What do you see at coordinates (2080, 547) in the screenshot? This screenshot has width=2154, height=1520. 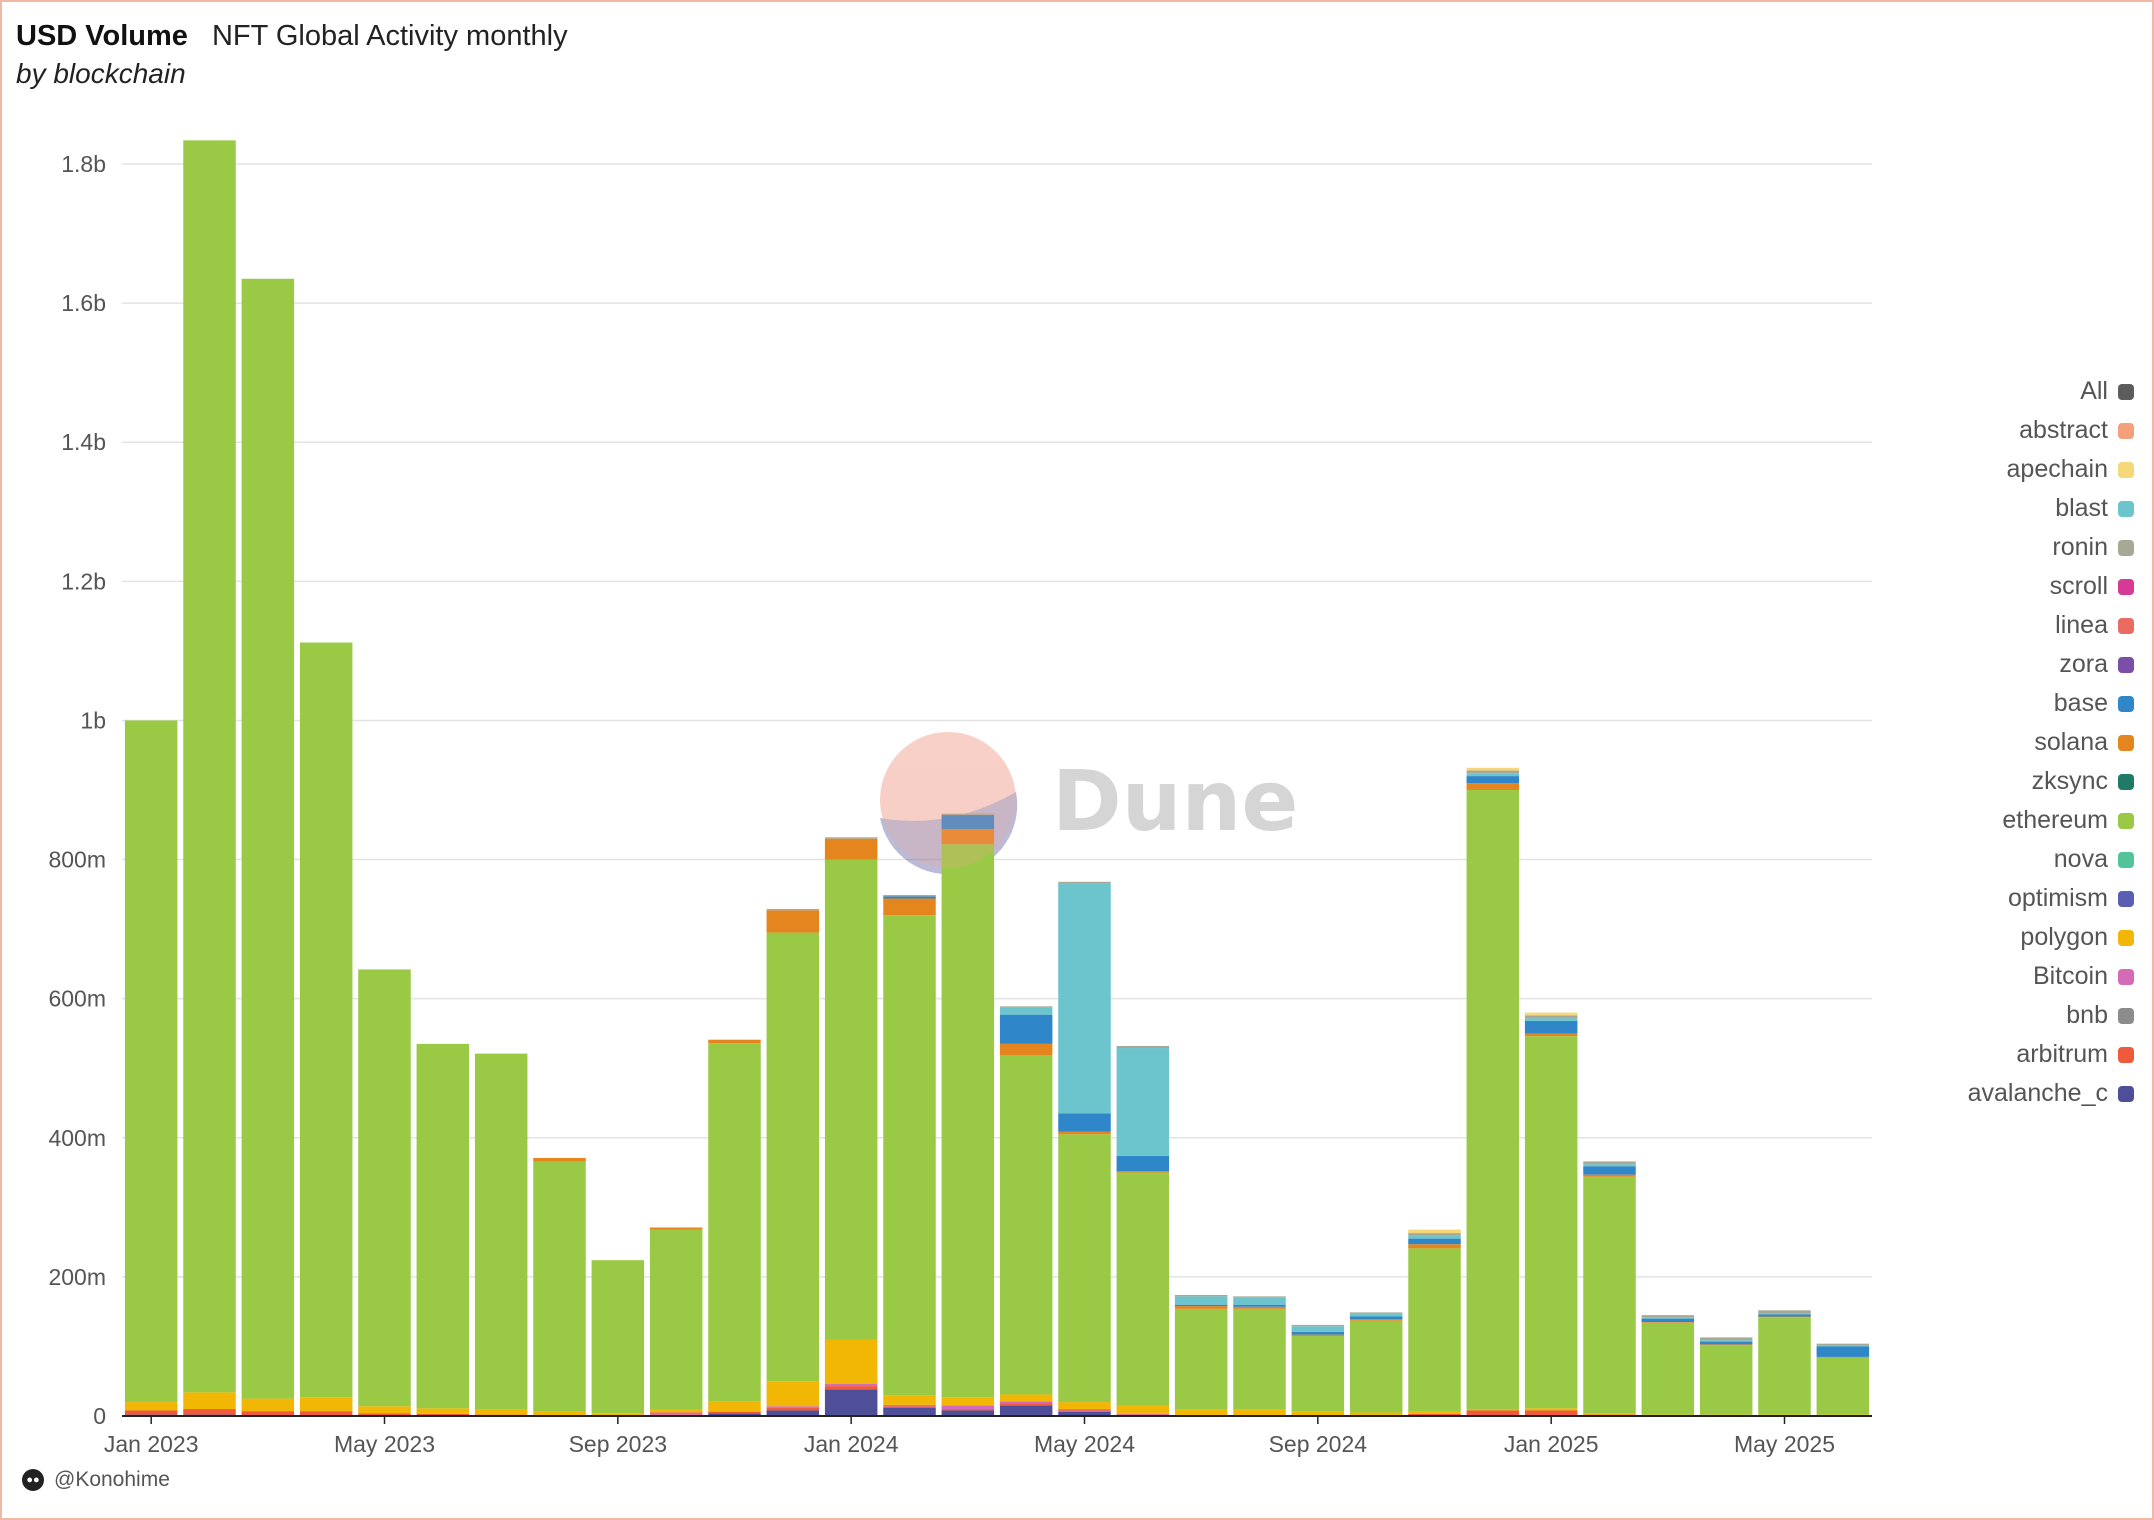 I see `legend-label: ronin` at bounding box center [2080, 547].